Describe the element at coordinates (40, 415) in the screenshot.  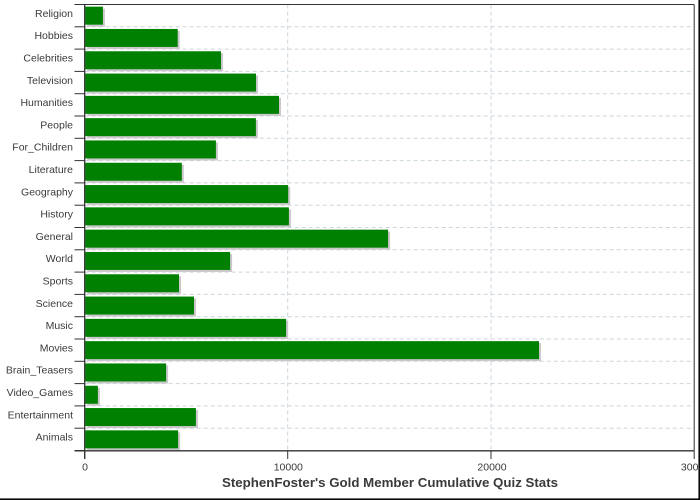
I see `svg-text: Entertainment` at that location.